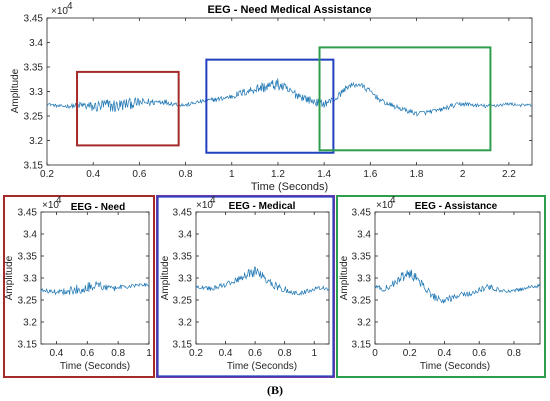 This screenshot has height=401, width=550. I want to click on panel-frame-blue, so click(245, 286).